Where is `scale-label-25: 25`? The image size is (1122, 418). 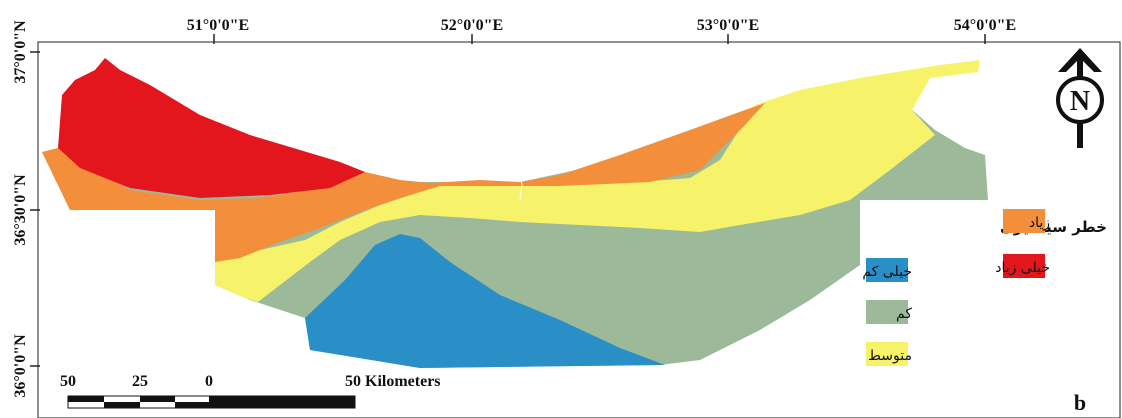 scale-label-25: 25 is located at coordinates (140, 381).